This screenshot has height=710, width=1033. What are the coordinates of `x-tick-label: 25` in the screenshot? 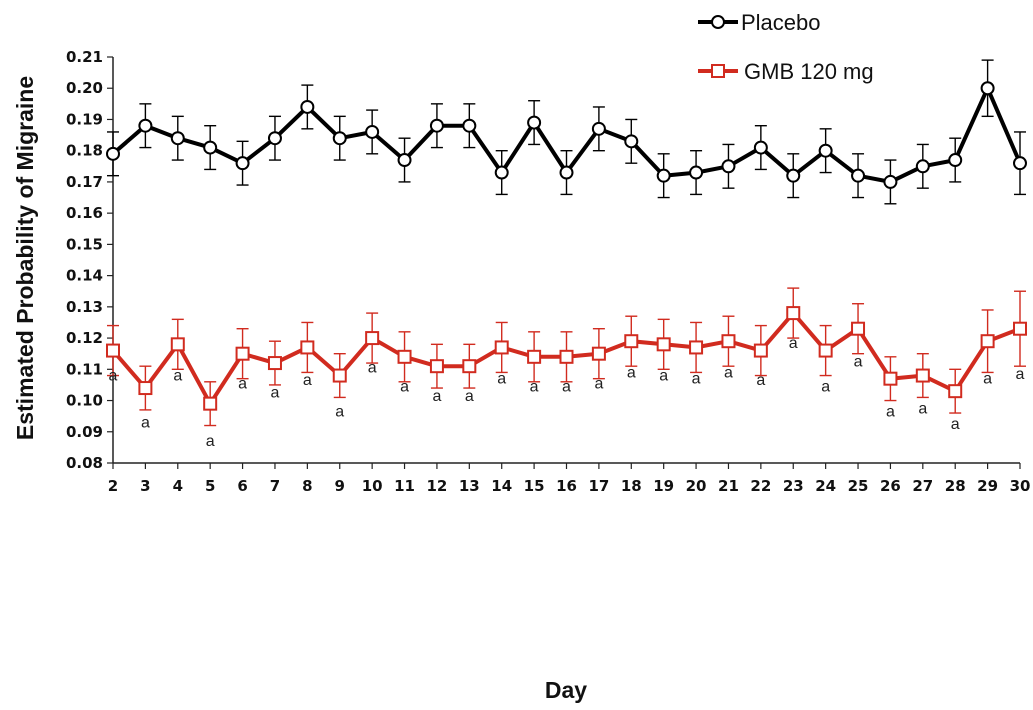 It's located at (858, 486).